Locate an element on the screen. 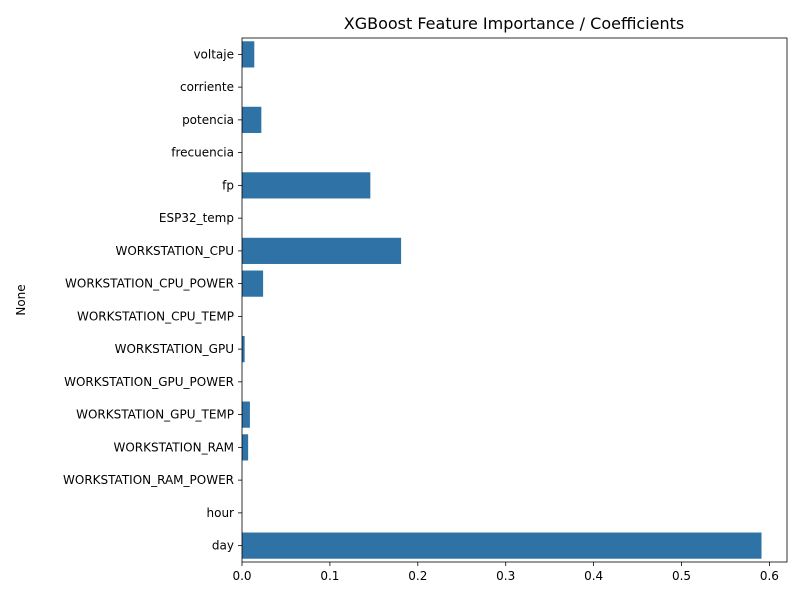  y-tick-label: fp is located at coordinates (228, 185).